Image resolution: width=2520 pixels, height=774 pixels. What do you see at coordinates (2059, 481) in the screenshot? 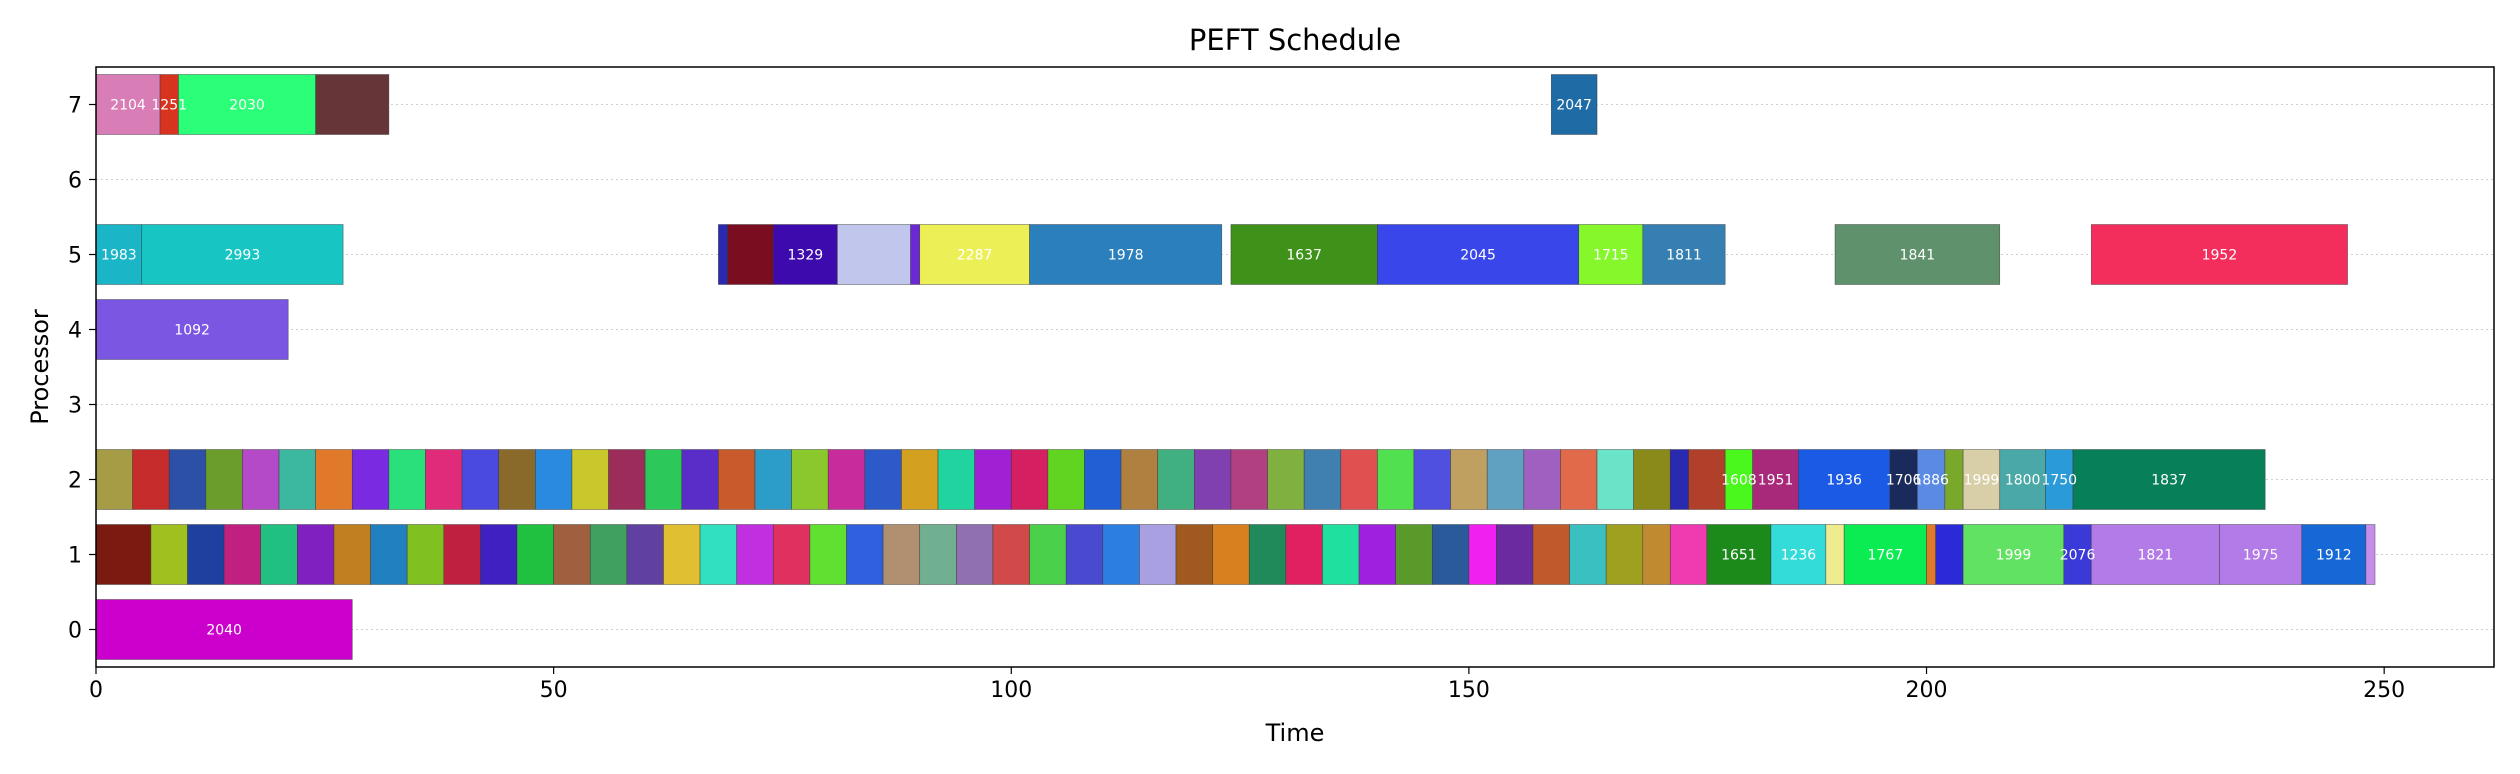
I see `task-label: 1750` at bounding box center [2059, 481].